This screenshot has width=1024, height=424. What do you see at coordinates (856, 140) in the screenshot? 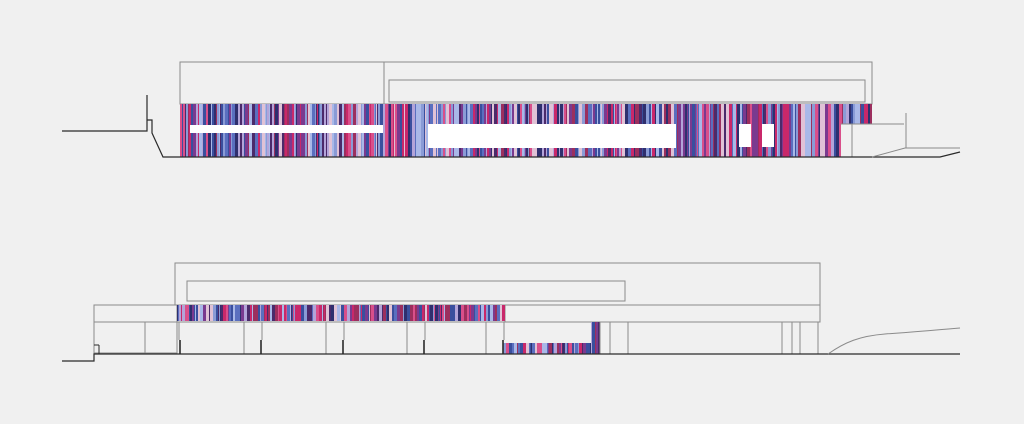
I see `glazed-end` at bounding box center [856, 140].